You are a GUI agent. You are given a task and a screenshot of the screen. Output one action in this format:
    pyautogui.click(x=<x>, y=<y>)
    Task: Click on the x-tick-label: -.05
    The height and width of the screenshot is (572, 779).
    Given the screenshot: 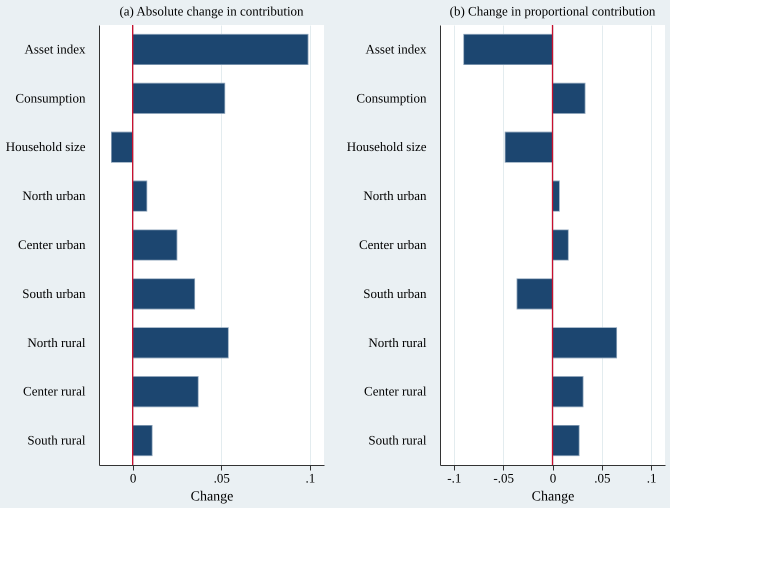 What is the action you would take?
    pyautogui.click(x=503, y=478)
    